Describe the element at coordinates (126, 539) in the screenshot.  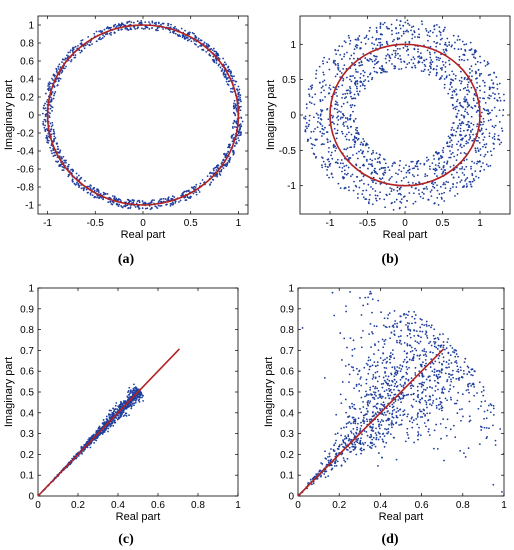
I see `panel-label: (c)` at that location.